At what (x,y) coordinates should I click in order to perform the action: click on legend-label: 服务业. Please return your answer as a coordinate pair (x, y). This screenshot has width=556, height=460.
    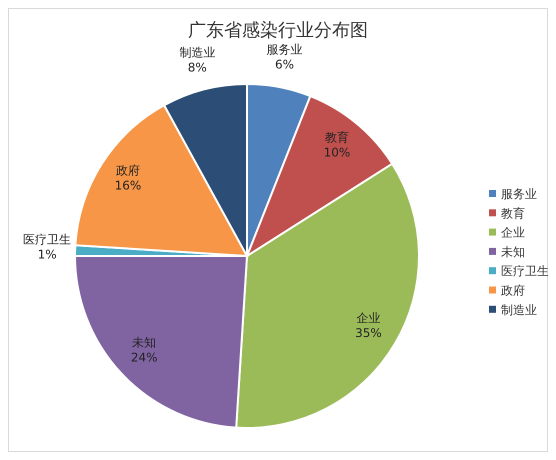
    Looking at the image, I should click on (519, 194).